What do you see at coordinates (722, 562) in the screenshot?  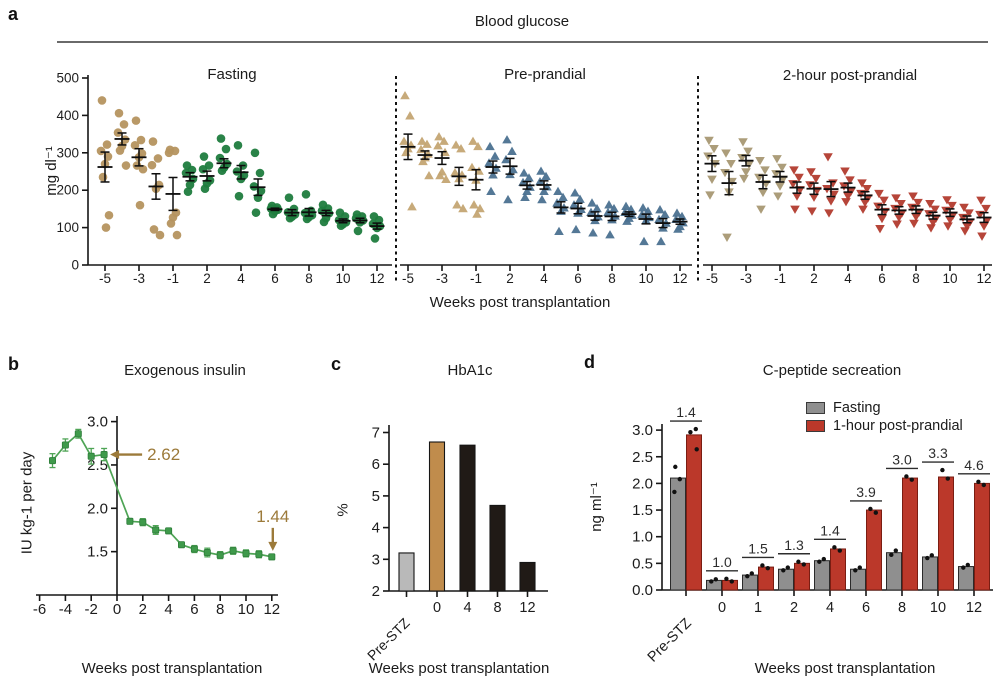 I see `ratio-label: 1.0` at bounding box center [722, 562].